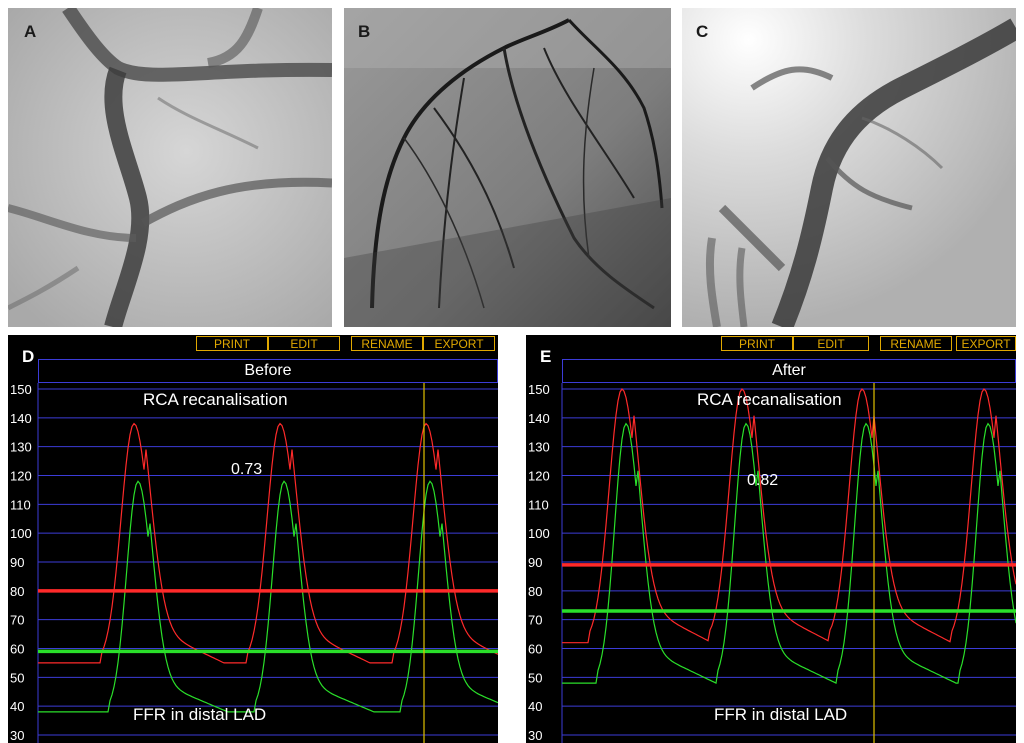 This screenshot has height=743, width=1024. Describe the element at coordinates (28, 356) in the screenshot. I see `panel-letter-d: D` at that location.